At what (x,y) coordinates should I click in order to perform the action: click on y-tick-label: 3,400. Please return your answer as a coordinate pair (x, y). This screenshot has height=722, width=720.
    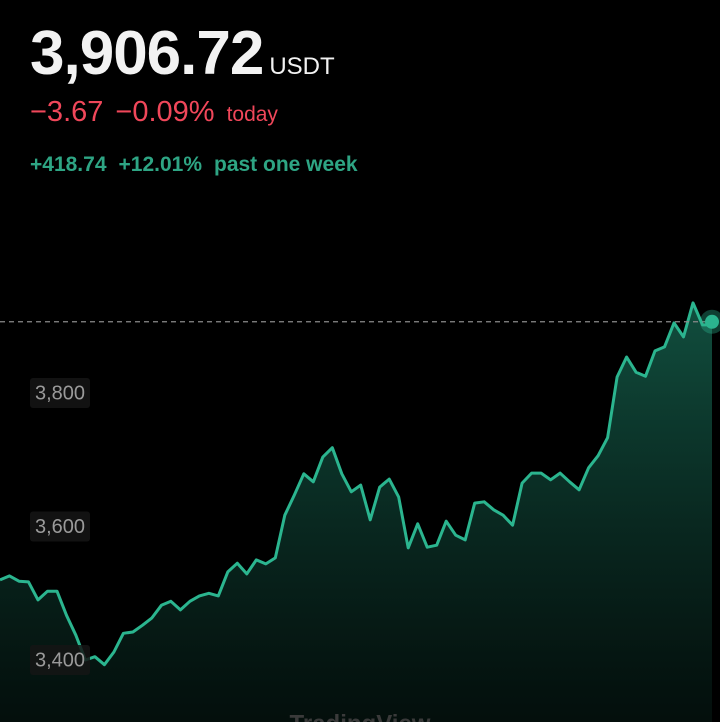
    Looking at the image, I should click on (60, 660).